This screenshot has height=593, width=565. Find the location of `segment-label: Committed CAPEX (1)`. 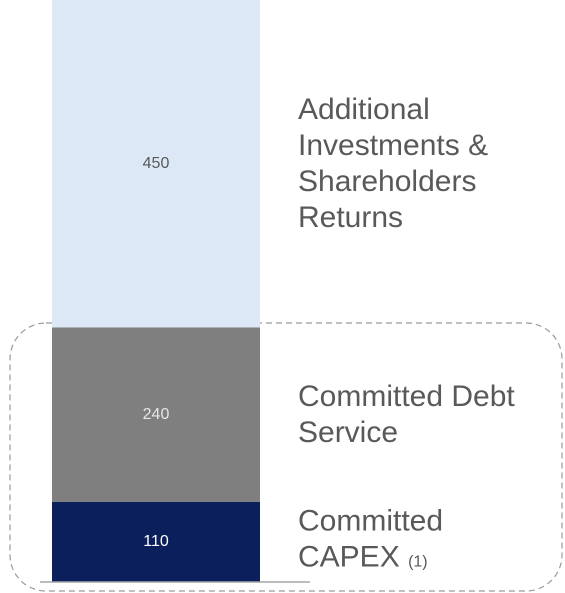

segment-label: Committed CAPEX (1) is located at coordinates (418, 541).